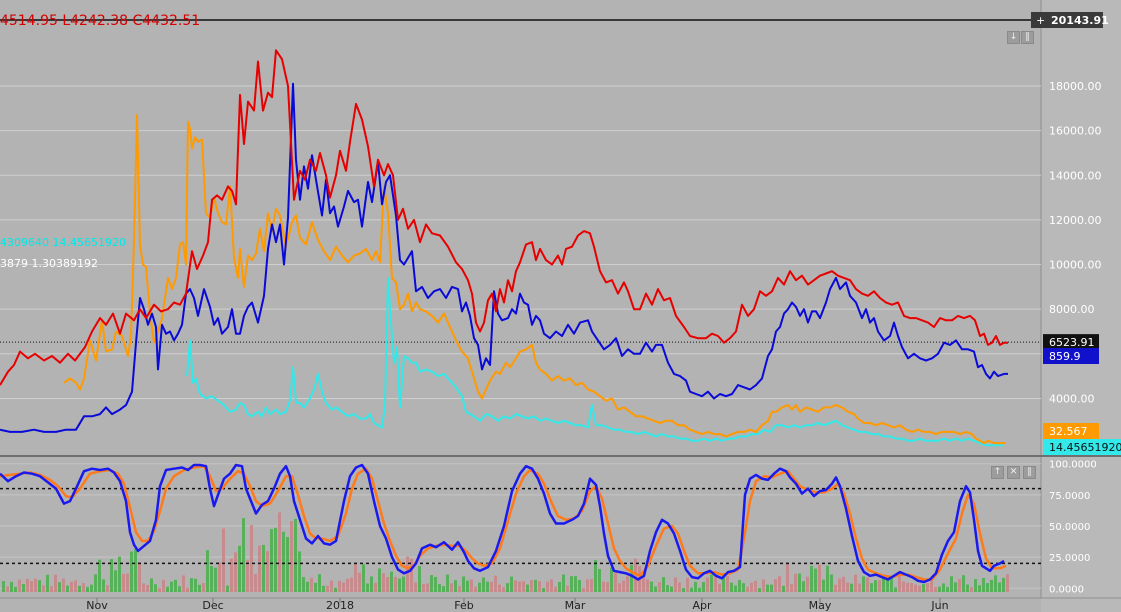  What do you see at coordinates (1013, 472) in the screenshot?
I see `close-icon: ✕` at bounding box center [1013, 472].